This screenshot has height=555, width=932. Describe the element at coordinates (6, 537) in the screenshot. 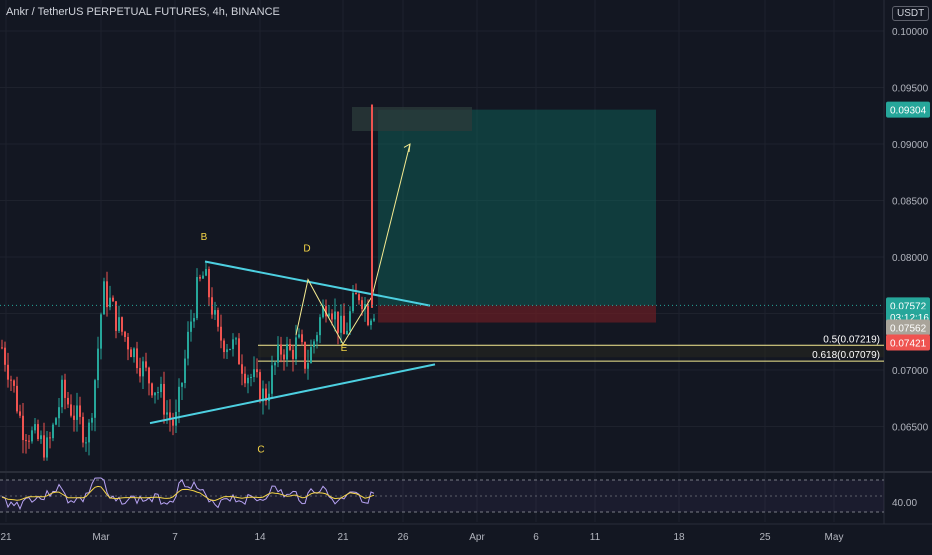

I see `time-axis-label: 21` at that location.